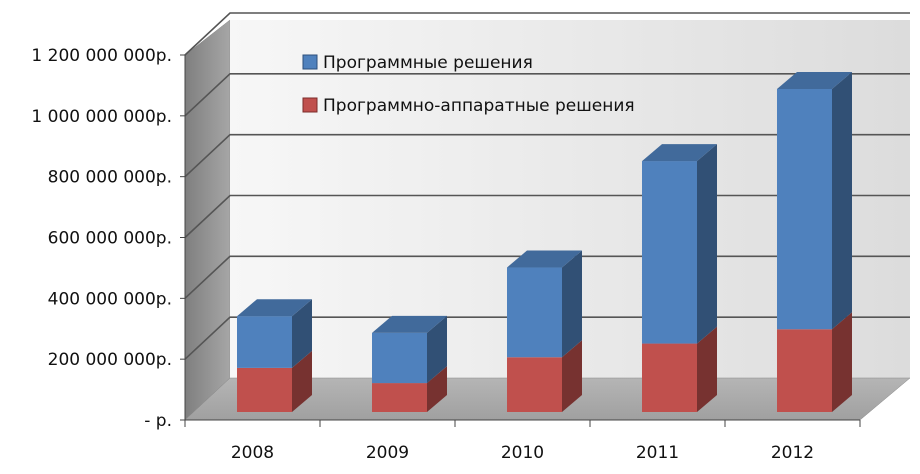 The height and width of the screenshot is (474, 920). What do you see at coordinates (110, 178) in the screenshot?
I see `y-tick-label: 800 000 000р.` at bounding box center [110, 178].